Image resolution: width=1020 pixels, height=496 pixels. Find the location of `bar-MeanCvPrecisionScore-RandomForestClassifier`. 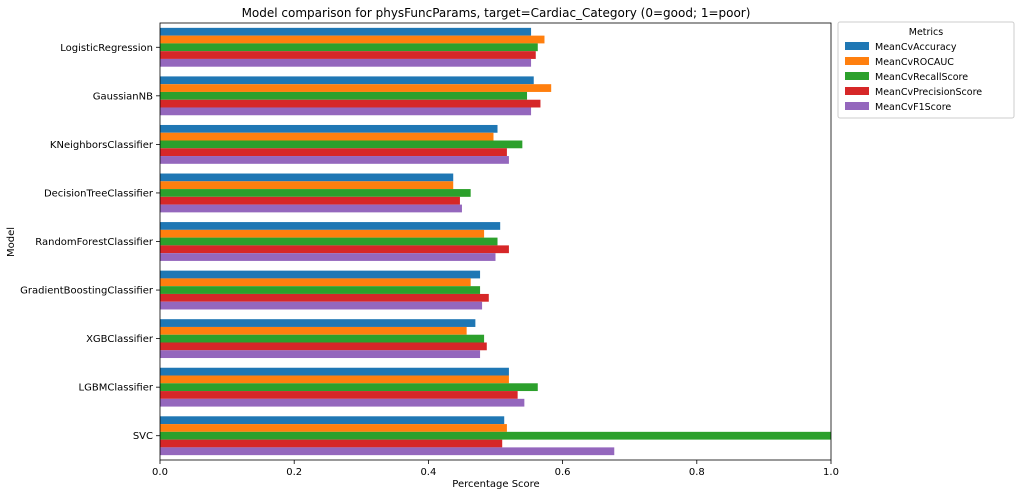

bar-MeanCvPrecisionScore-RandomForestClassifier is located at coordinates (334, 249).